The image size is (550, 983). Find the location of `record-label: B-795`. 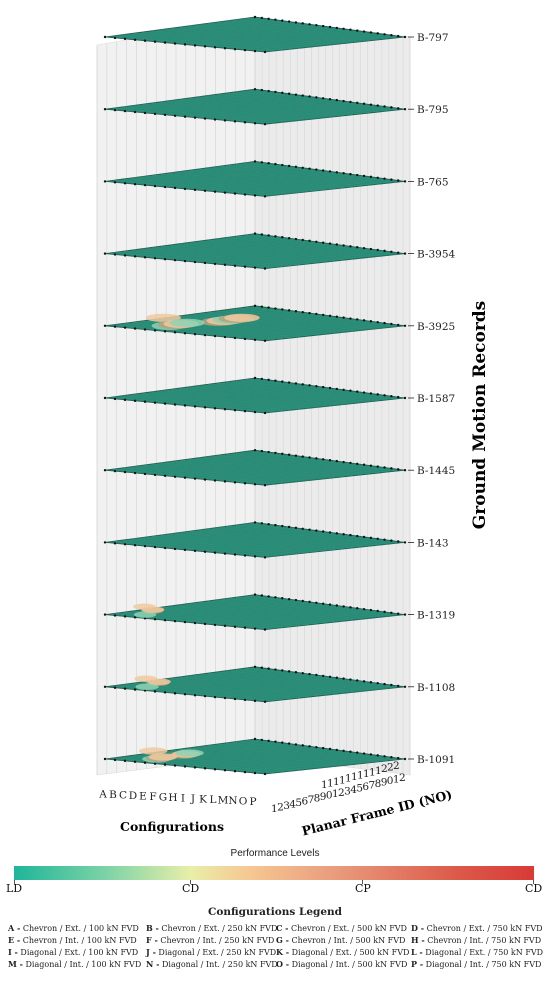

record-label: B-795 is located at coordinates (433, 110).